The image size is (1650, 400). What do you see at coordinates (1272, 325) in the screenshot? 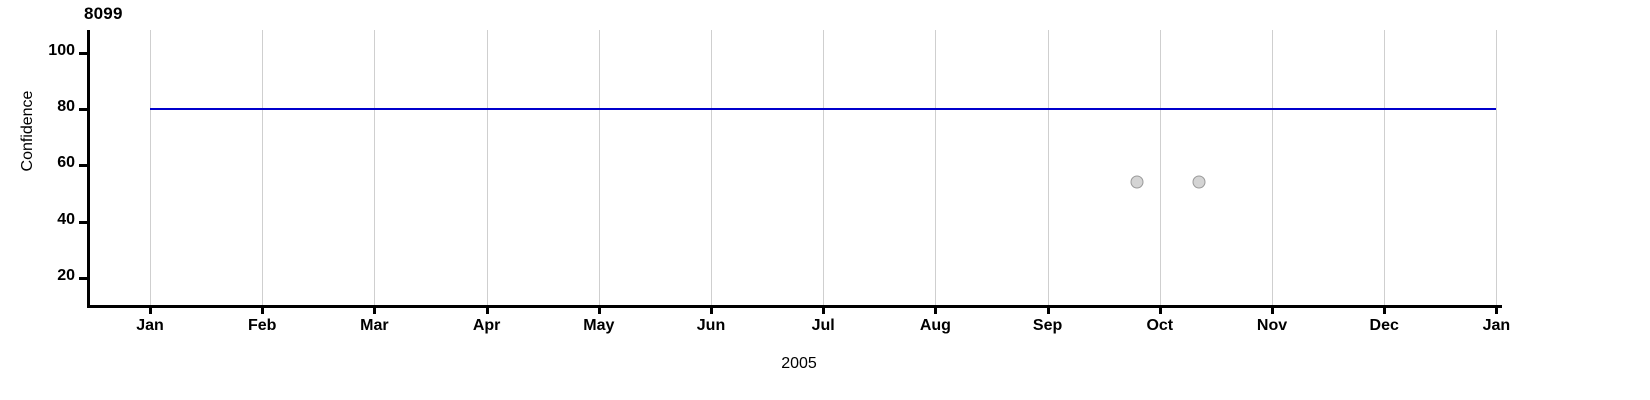
I see `x-tick-label-nov-10: Nov` at bounding box center [1272, 325].